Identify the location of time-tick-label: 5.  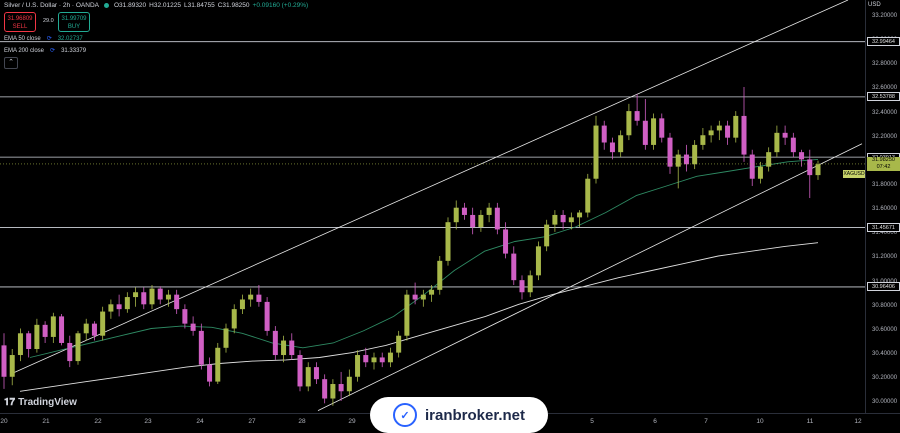
(592, 421).